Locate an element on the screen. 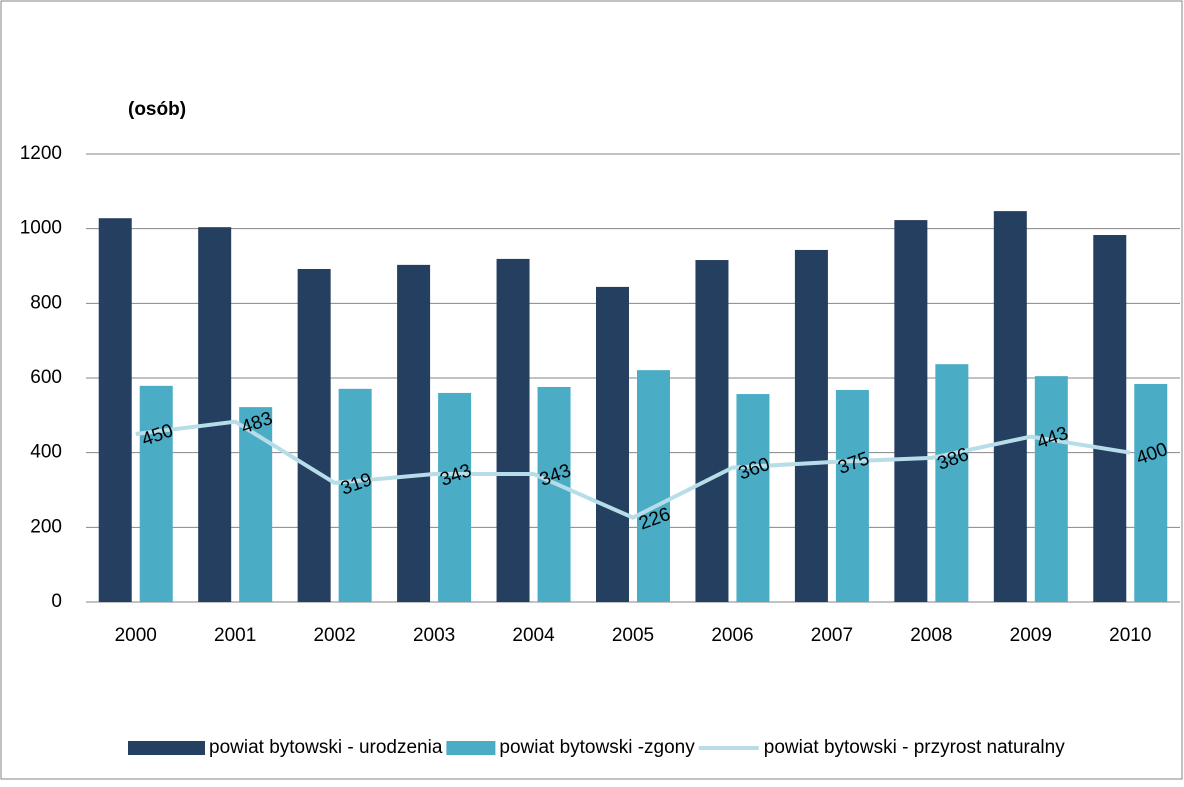  x-tick-label: 2008 is located at coordinates (931, 635).